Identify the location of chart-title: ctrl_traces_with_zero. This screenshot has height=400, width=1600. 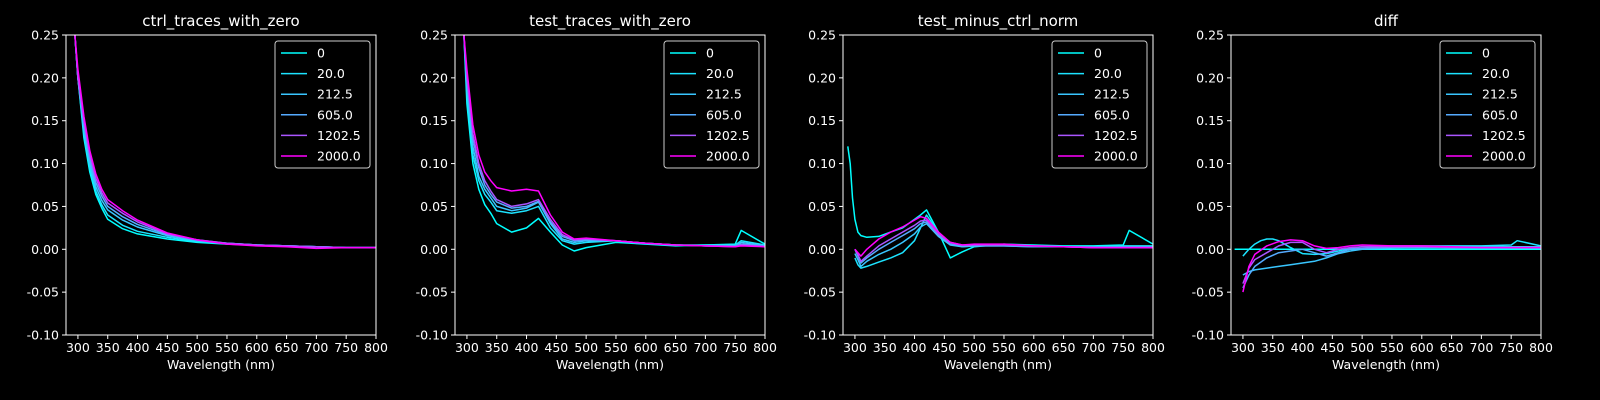
(220, 21).